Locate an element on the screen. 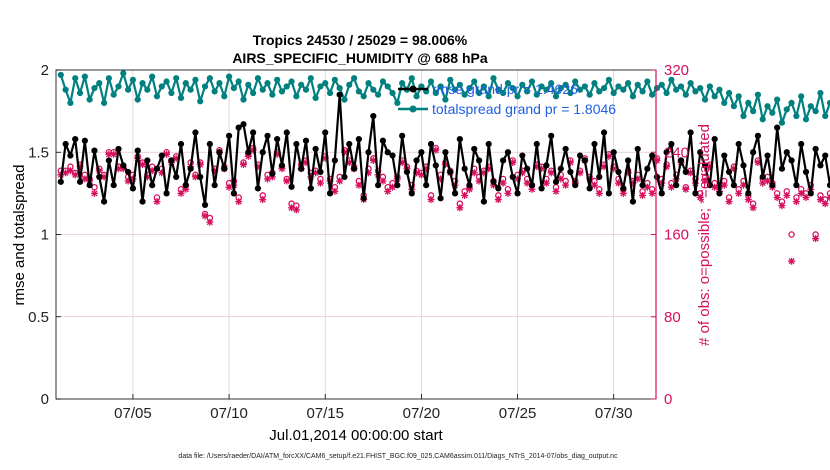 The height and width of the screenshot is (470, 830). y-right-tick-label: 240 is located at coordinates (676, 152).